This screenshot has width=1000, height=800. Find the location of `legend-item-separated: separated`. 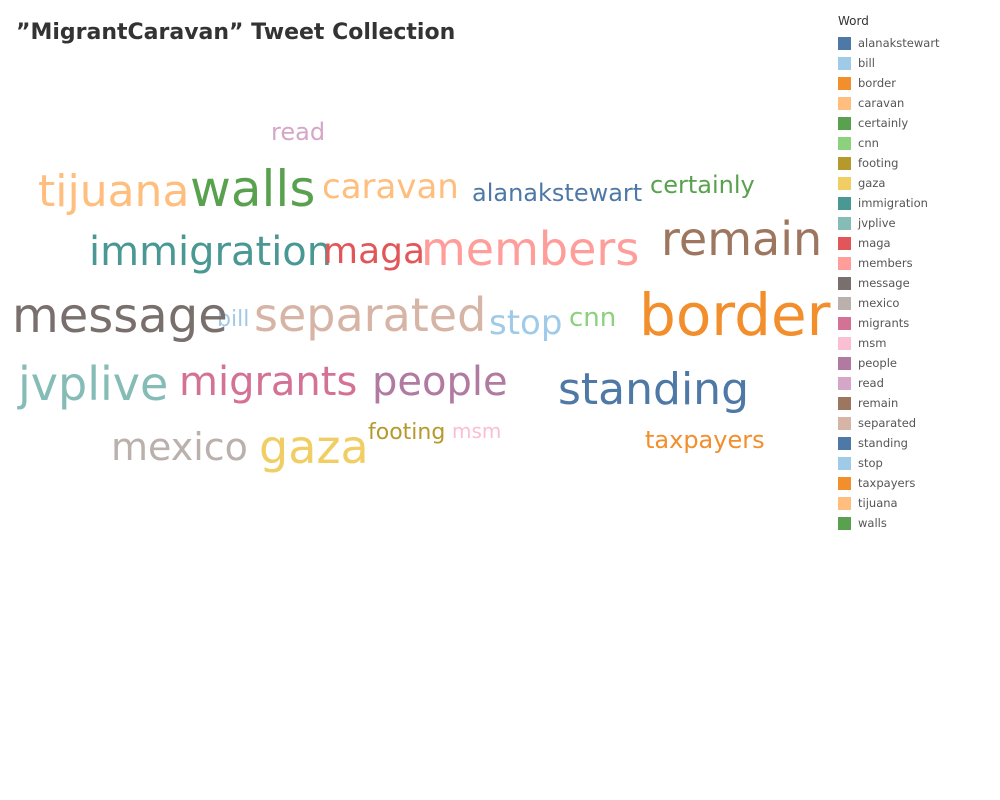

legend-item-separated: separated is located at coordinates (913, 423).